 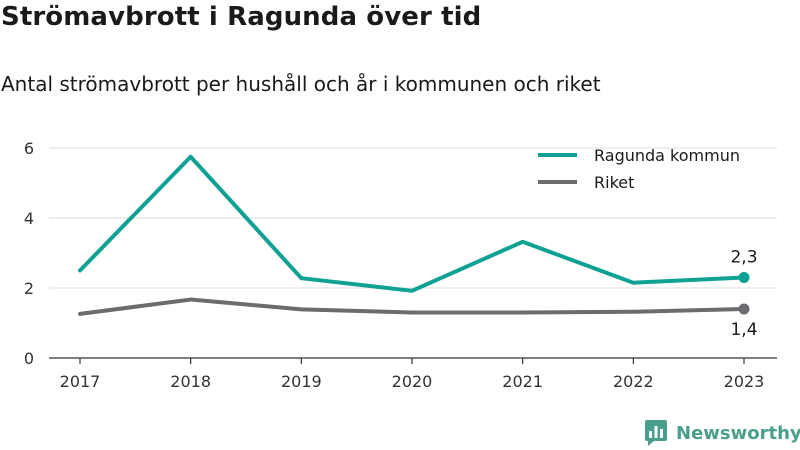 What do you see at coordinates (80, 381) in the screenshot?
I see `x-tick-label: 2017` at bounding box center [80, 381].